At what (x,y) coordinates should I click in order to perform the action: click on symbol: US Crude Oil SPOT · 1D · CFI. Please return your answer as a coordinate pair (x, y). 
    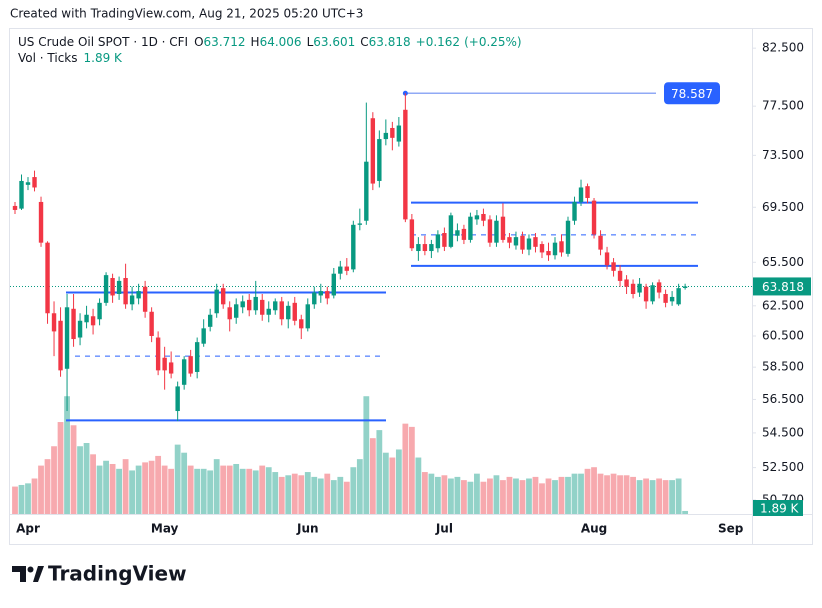
    Looking at the image, I should click on (103, 42).